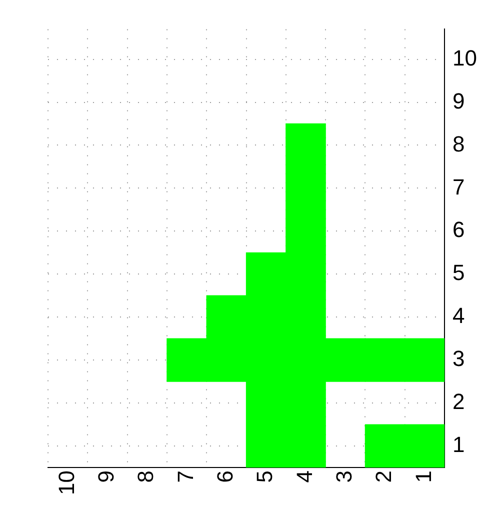 This screenshot has height=506, width=497. I want to click on x-tick-label: 4, so click(304, 476).